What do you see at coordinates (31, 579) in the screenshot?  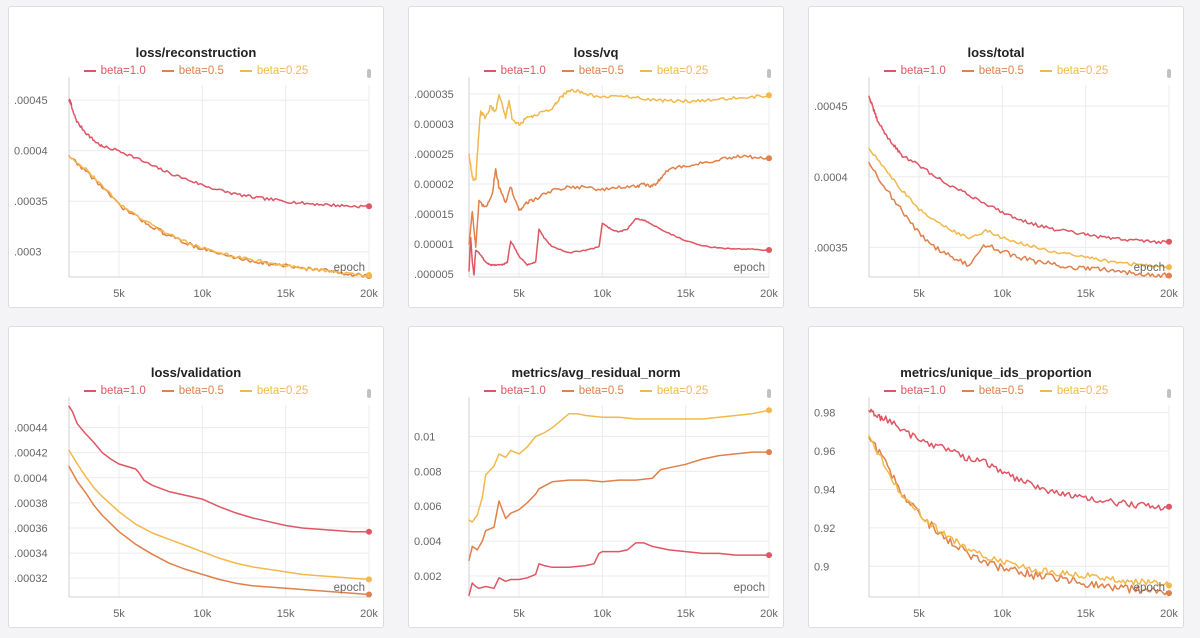 I see `y-tick-label: .00032` at bounding box center [31, 579].